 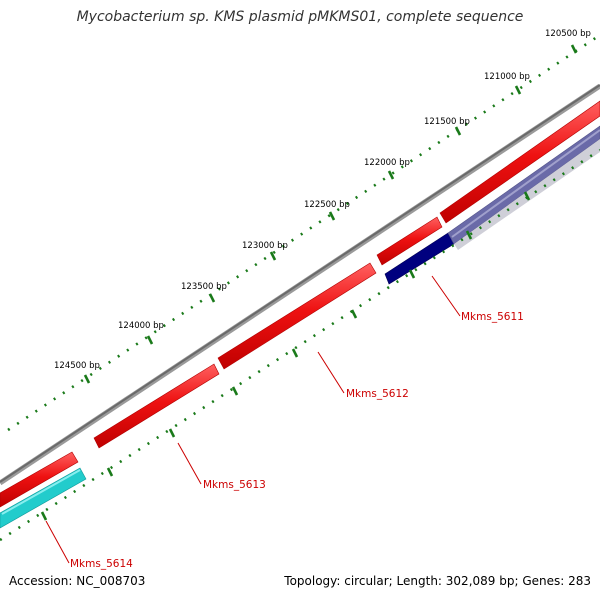 What do you see at coordinates (492, 317) in the screenshot?
I see `gene-label: Mkms_5611` at bounding box center [492, 317].